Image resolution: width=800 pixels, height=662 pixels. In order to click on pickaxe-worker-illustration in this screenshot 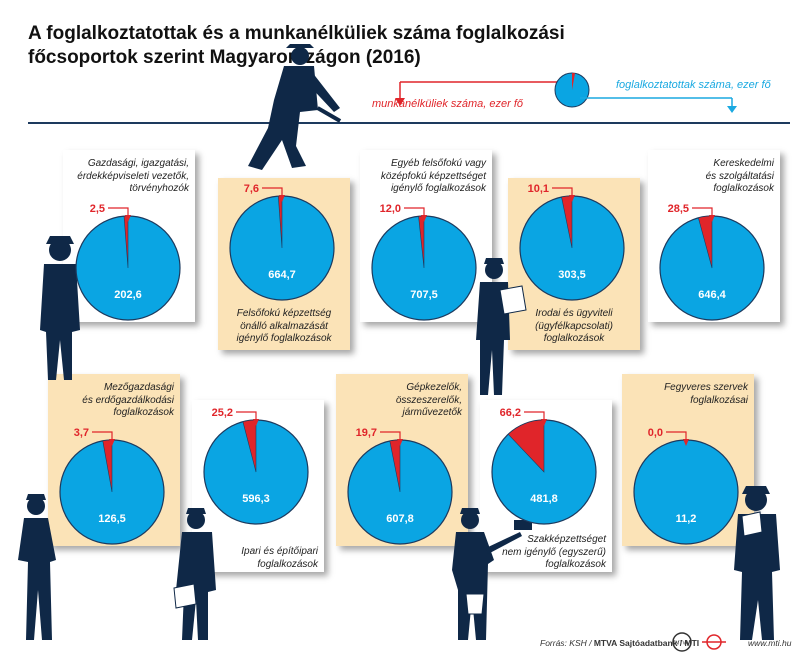, I will do `click(295, 107)`.